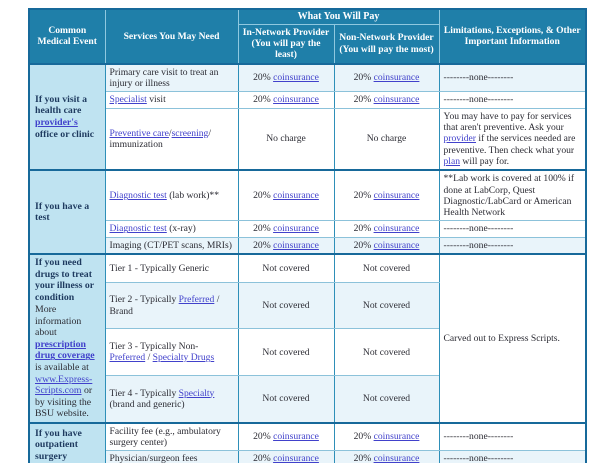 This screenshot has width=600, height=463. What do you see at coordinates (67, 36) in the screenshot?
I see `column-header-common-medical-event: Common Medical Event` at bounding box center [67, 36].